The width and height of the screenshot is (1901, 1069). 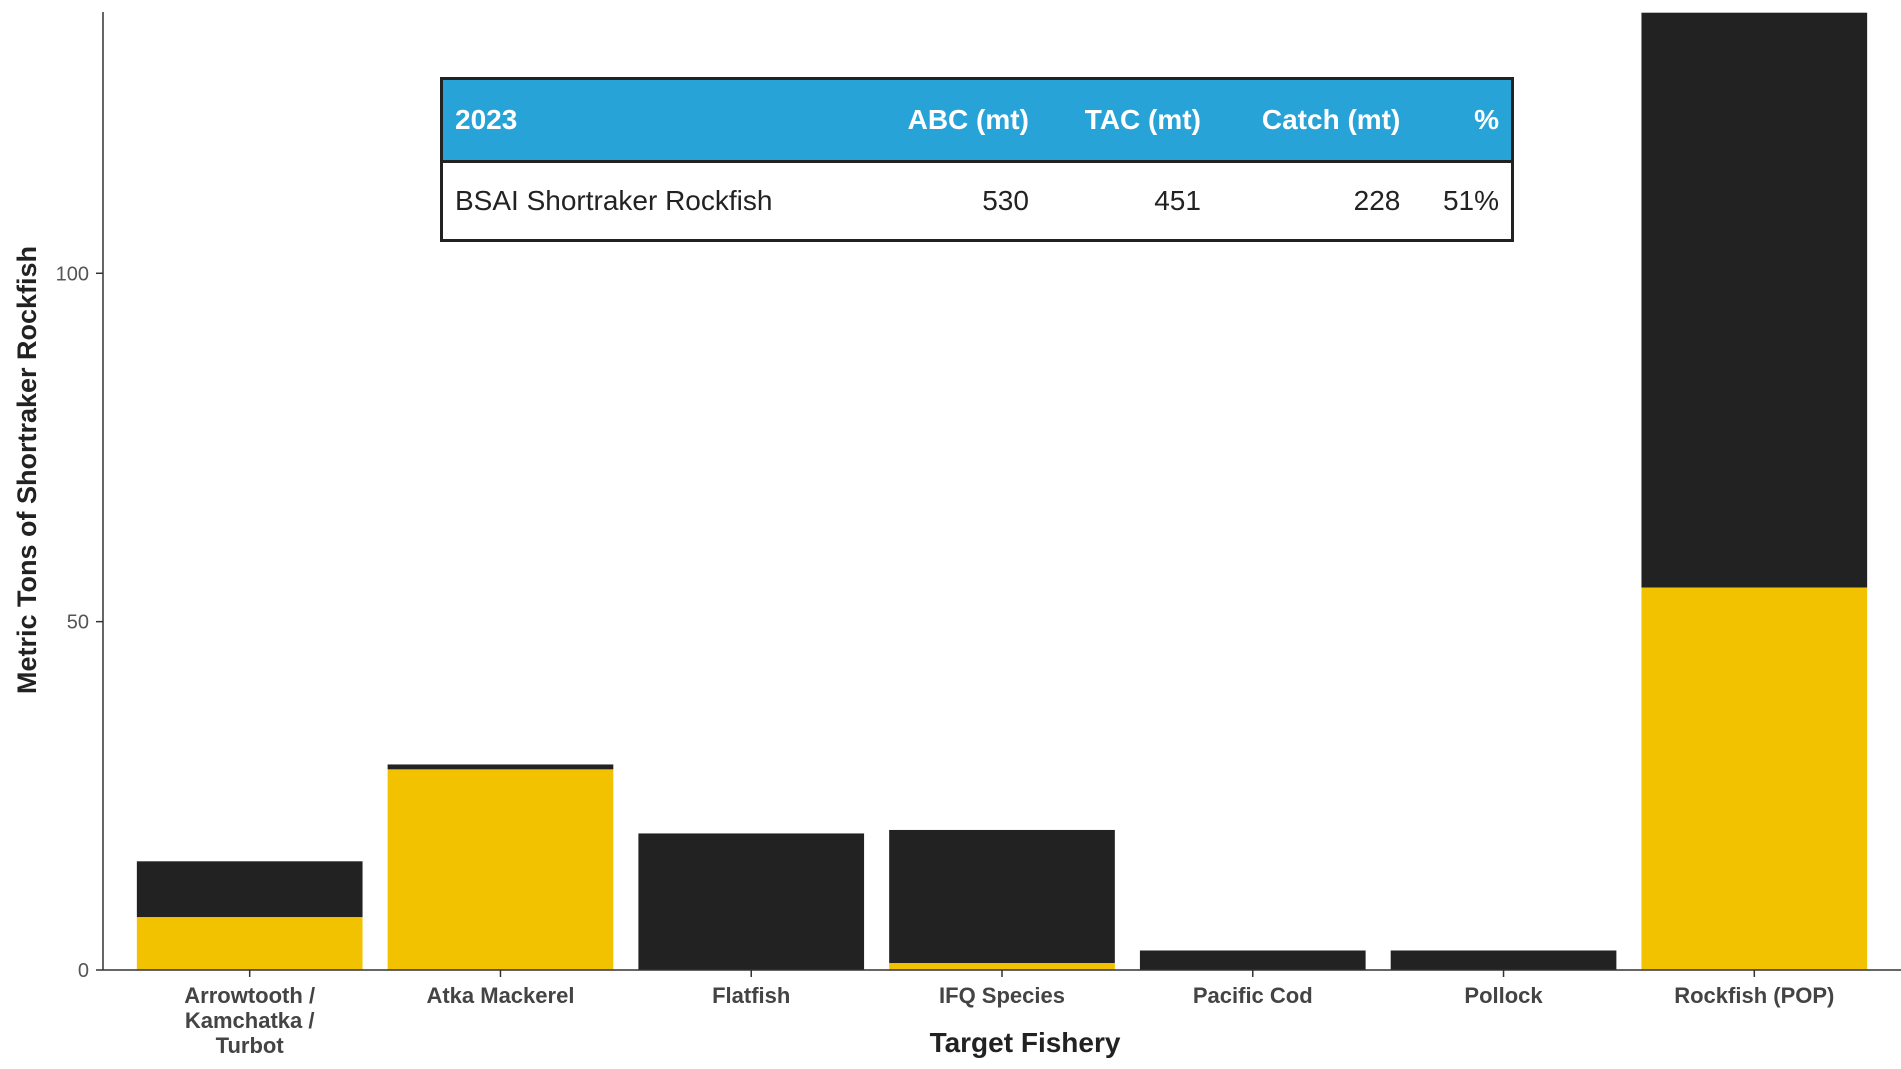 I want to click on x-tick-label: Rockfish (POP), so click(x=1754, y=995).